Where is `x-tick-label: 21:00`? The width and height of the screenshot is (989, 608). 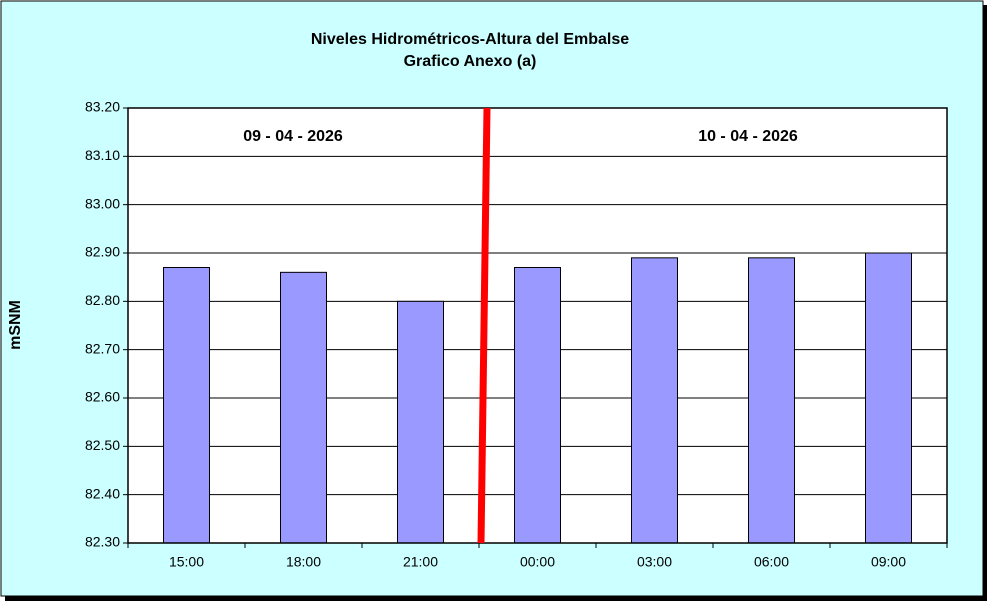 x-tick-label: 21:00 is located at coordinates (420, 562).